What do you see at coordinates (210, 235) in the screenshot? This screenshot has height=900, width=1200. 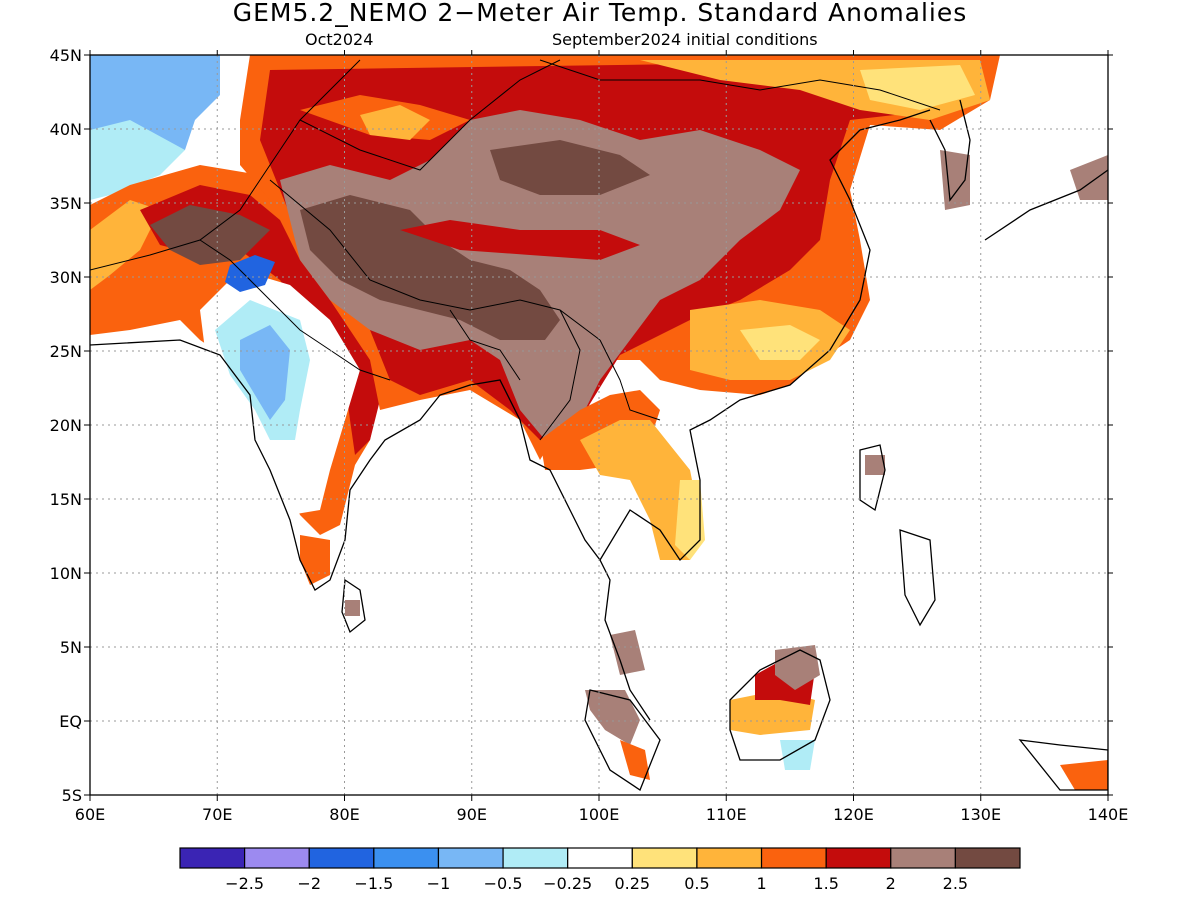 I see `extreme-warm-pakistan` at bounding box center [210, 235].